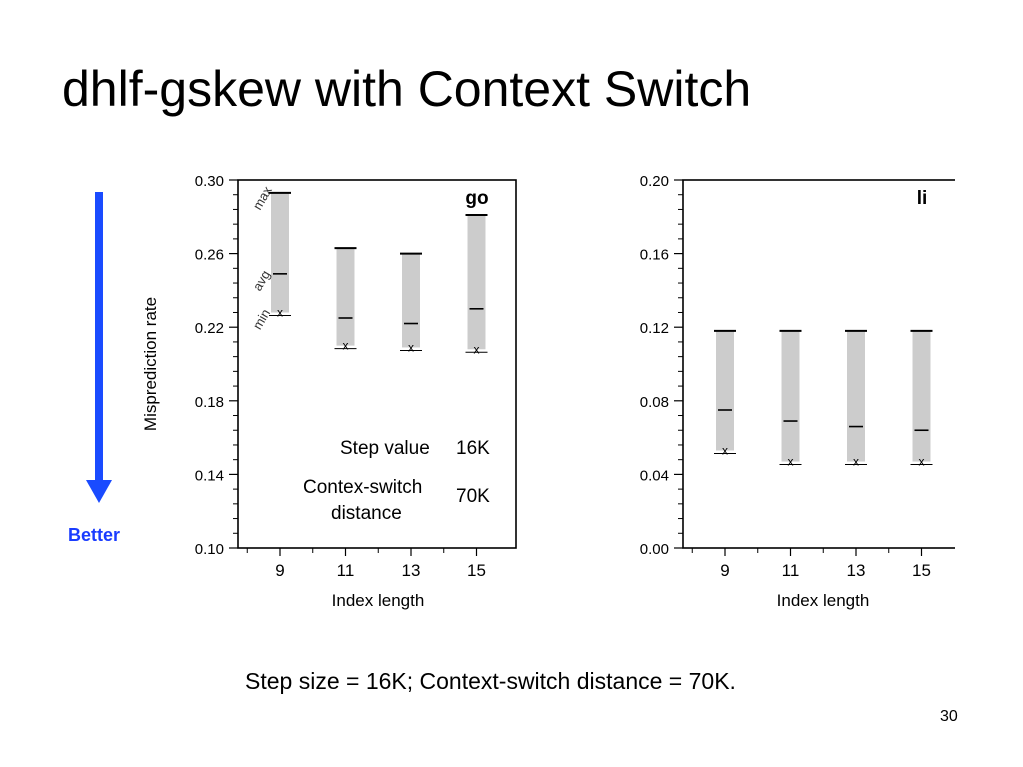 Image resolution: width=1023 pixels, height=767 pixels. What do you see at coordinates (654, 328) in the screenshot?
I see `y-tick-label: 0.12` at bounding box center [654, 328].